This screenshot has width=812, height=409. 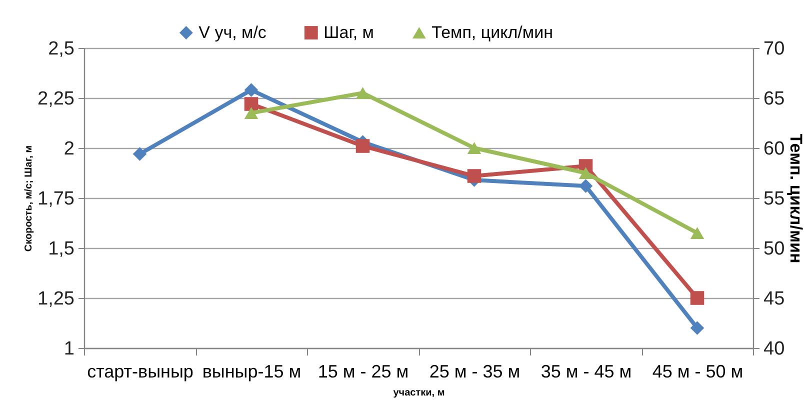 I want to click on legend-label: Темп, цикл/мин, so click(x=492, y=32).